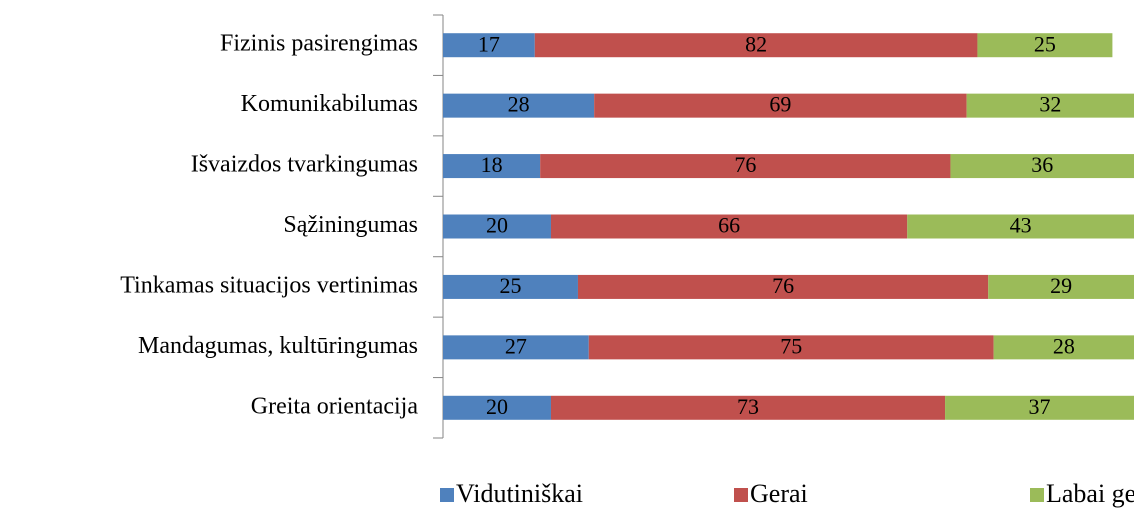 Image resolution: width=1134 pixels, height=509 pixels. Describe the element at coordinates (269, 285) in the screenshot. I see `category-label: Tinkamas situacijos vertinimas` at that location.